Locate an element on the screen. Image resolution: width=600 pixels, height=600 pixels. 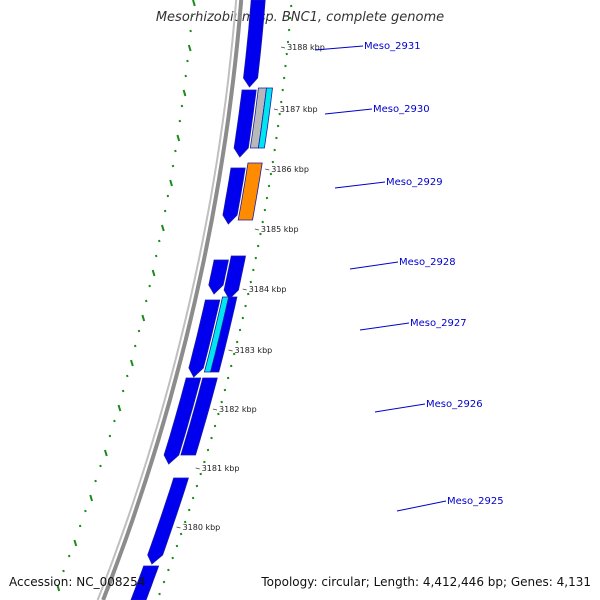
map-title: Mesorhizobium sp. BNC1, complete genome is located at coordinates (300, 17).